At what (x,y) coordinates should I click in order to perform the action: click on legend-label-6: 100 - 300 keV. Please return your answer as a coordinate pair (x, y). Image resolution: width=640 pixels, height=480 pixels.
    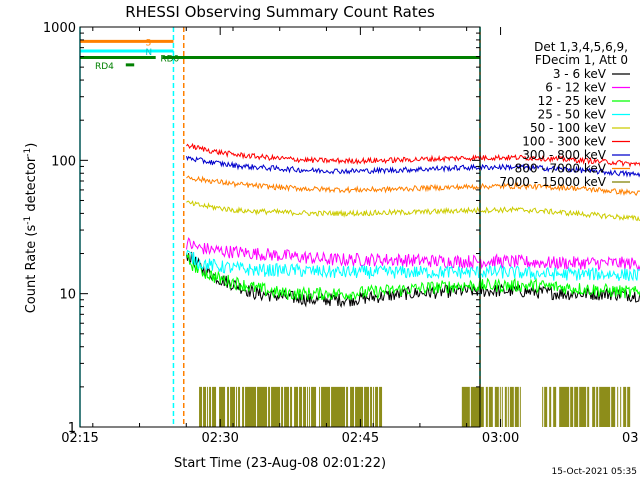
    Looking at the image, I should click on (564, 142).